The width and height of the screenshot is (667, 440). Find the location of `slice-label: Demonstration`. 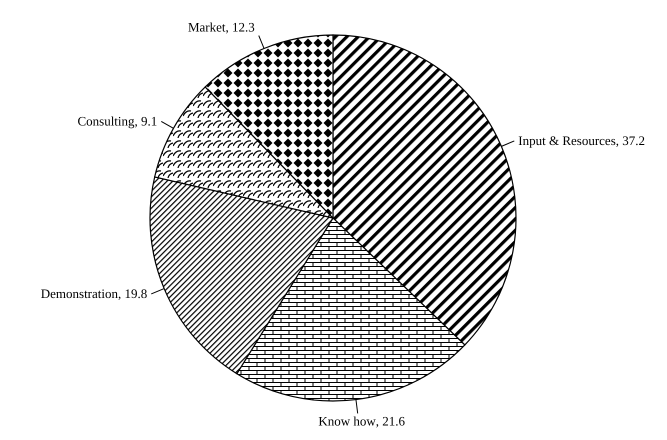

slice-label: Demonstration is located at coordinates (79, 293).